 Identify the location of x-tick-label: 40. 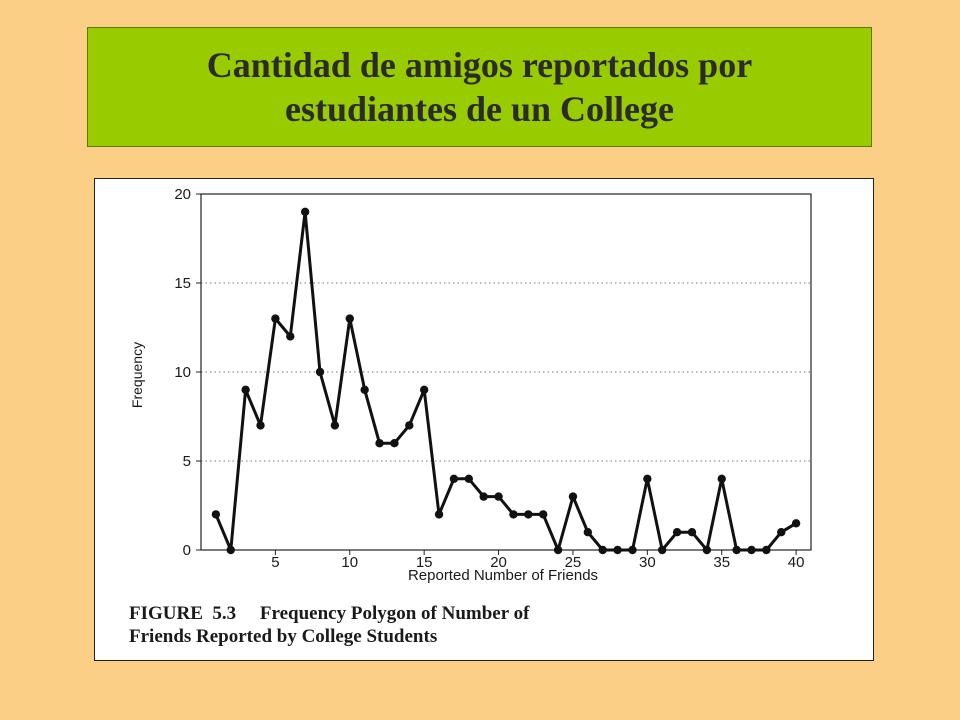
(796, 562).